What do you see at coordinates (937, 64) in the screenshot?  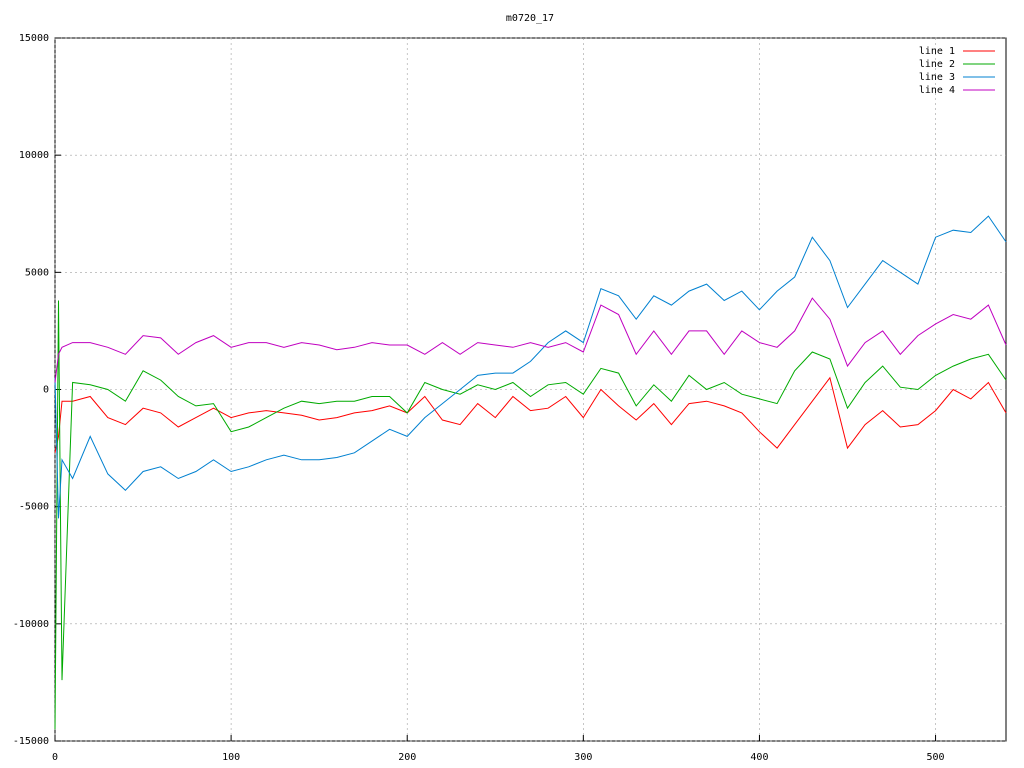 I see `legend-label: line 2` at bounding box center [937, 64].